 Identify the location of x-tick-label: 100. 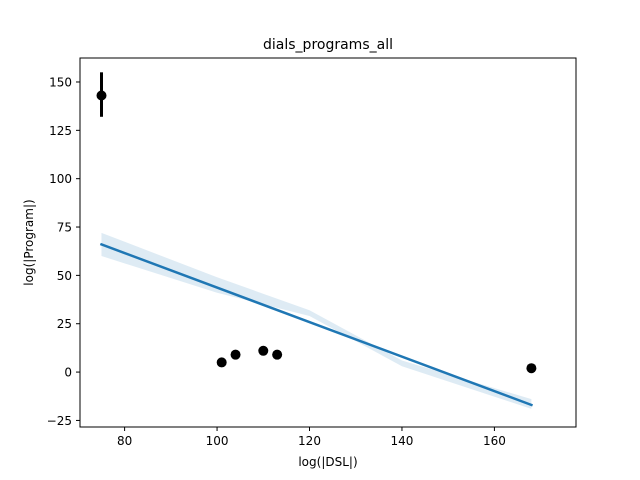
(217, 441).